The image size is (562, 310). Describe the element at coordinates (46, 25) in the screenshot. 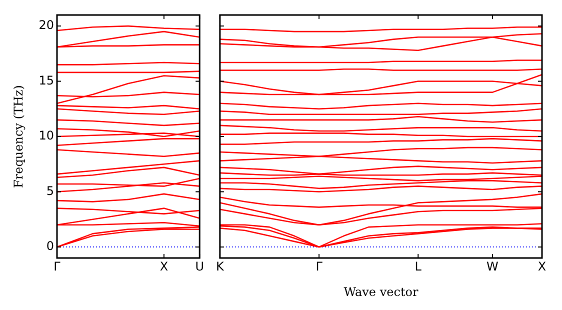

I see `y-tick-label: 20` at that location.